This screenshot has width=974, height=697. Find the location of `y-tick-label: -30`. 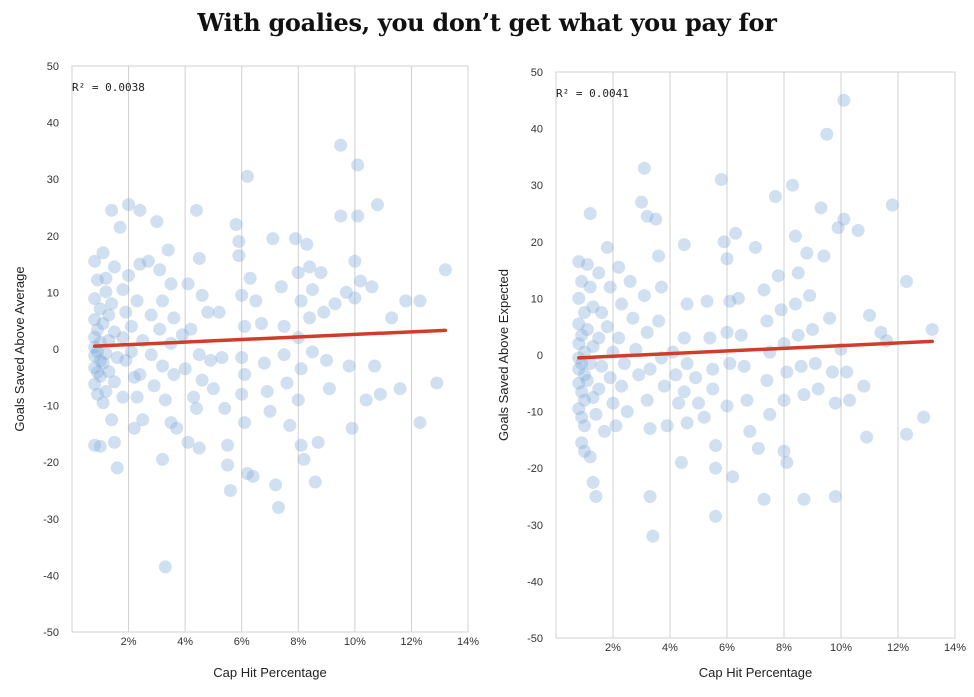

y-tick-label: -30 is located at coordinates (51, 520).